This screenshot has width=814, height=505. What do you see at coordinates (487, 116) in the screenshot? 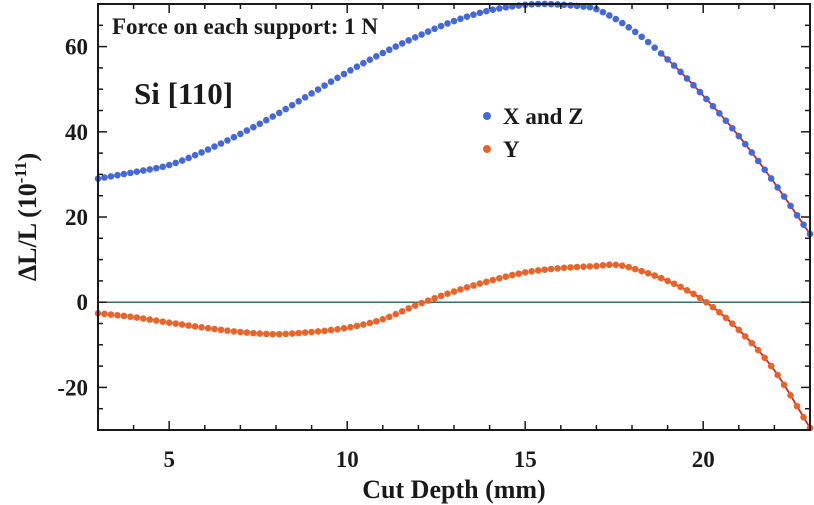
I see `legend-marker-x-and-z` at bounding box center [487, 116].